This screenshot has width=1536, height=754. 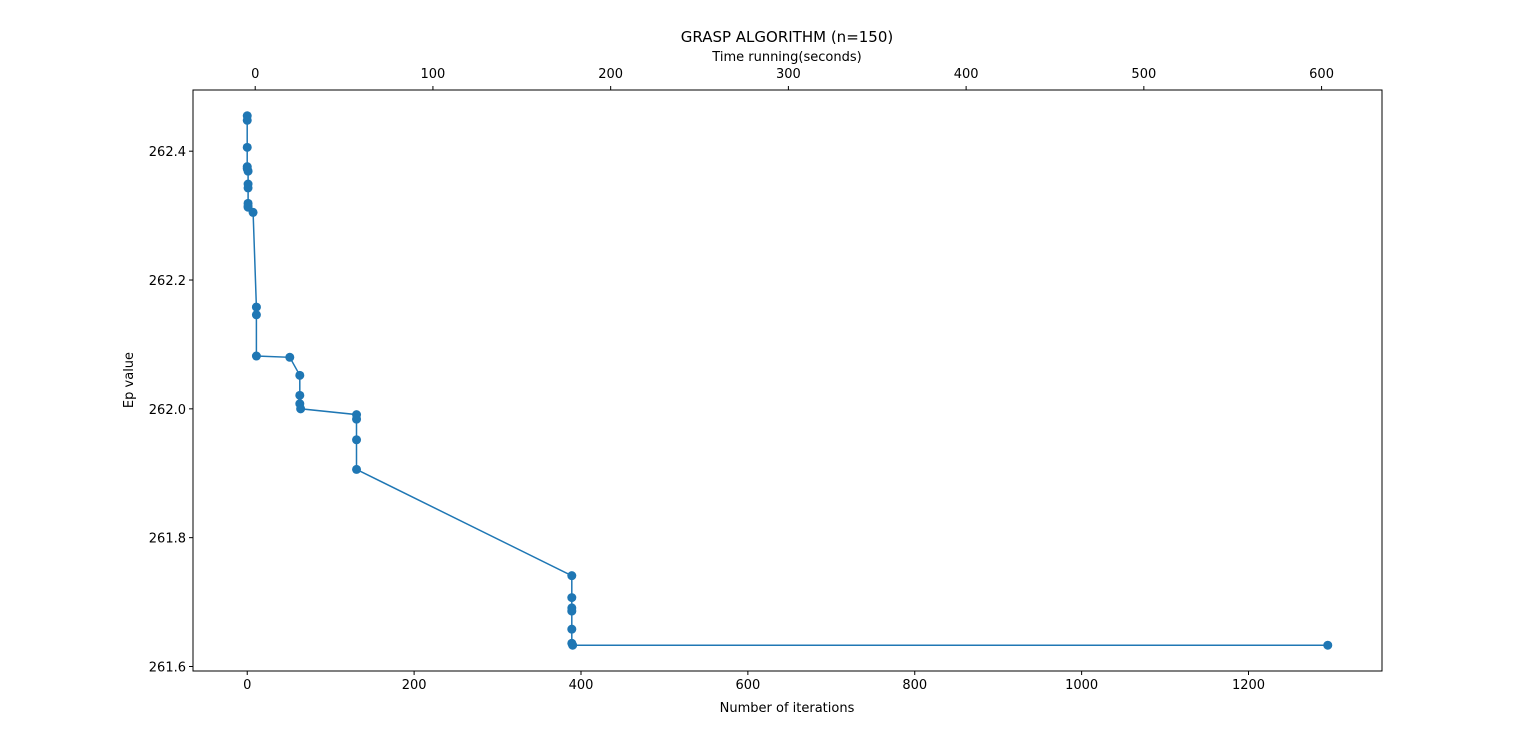 I want to click on x2-tick-label: 200, so click(x=610, y=74).